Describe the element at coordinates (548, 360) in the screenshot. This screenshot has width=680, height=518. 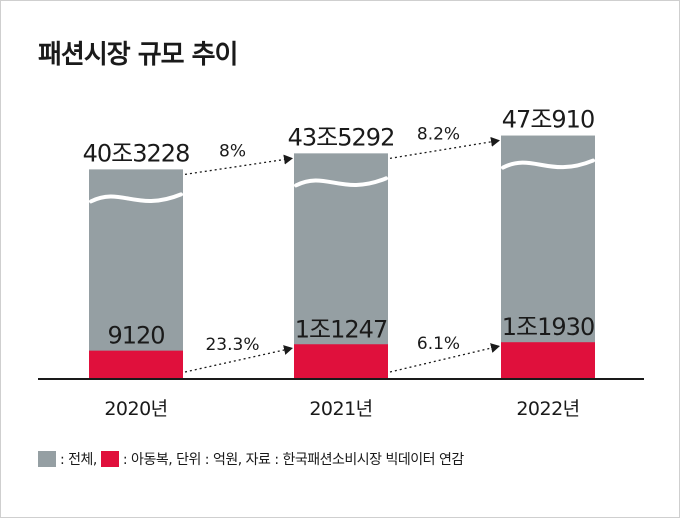
I see `bar-kids-2022년` at that location.